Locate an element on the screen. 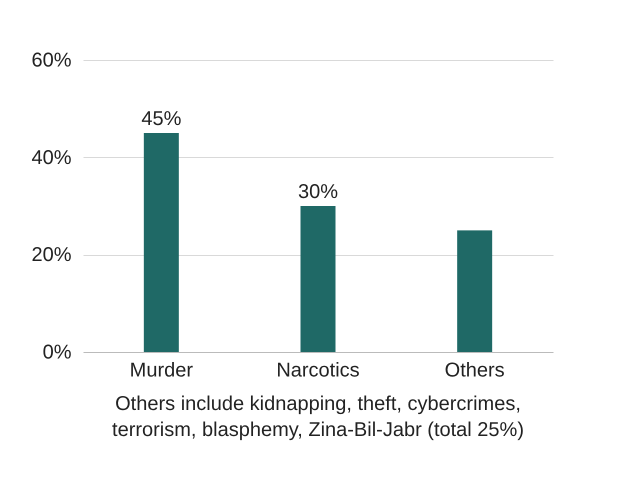 The width and height of the screenshot is (634, 482). x-tick-label: Others is located at coordinates (474, 371).